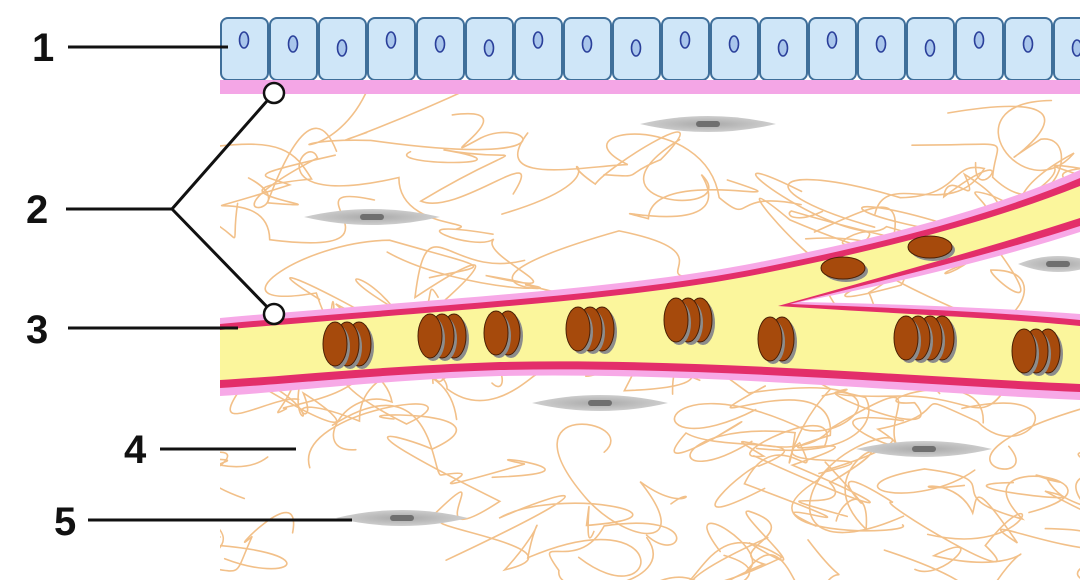  What do you see at coordinates (37, 210) in the screenshot?
I see `label-2: 2` at bounding box center [37, 210].